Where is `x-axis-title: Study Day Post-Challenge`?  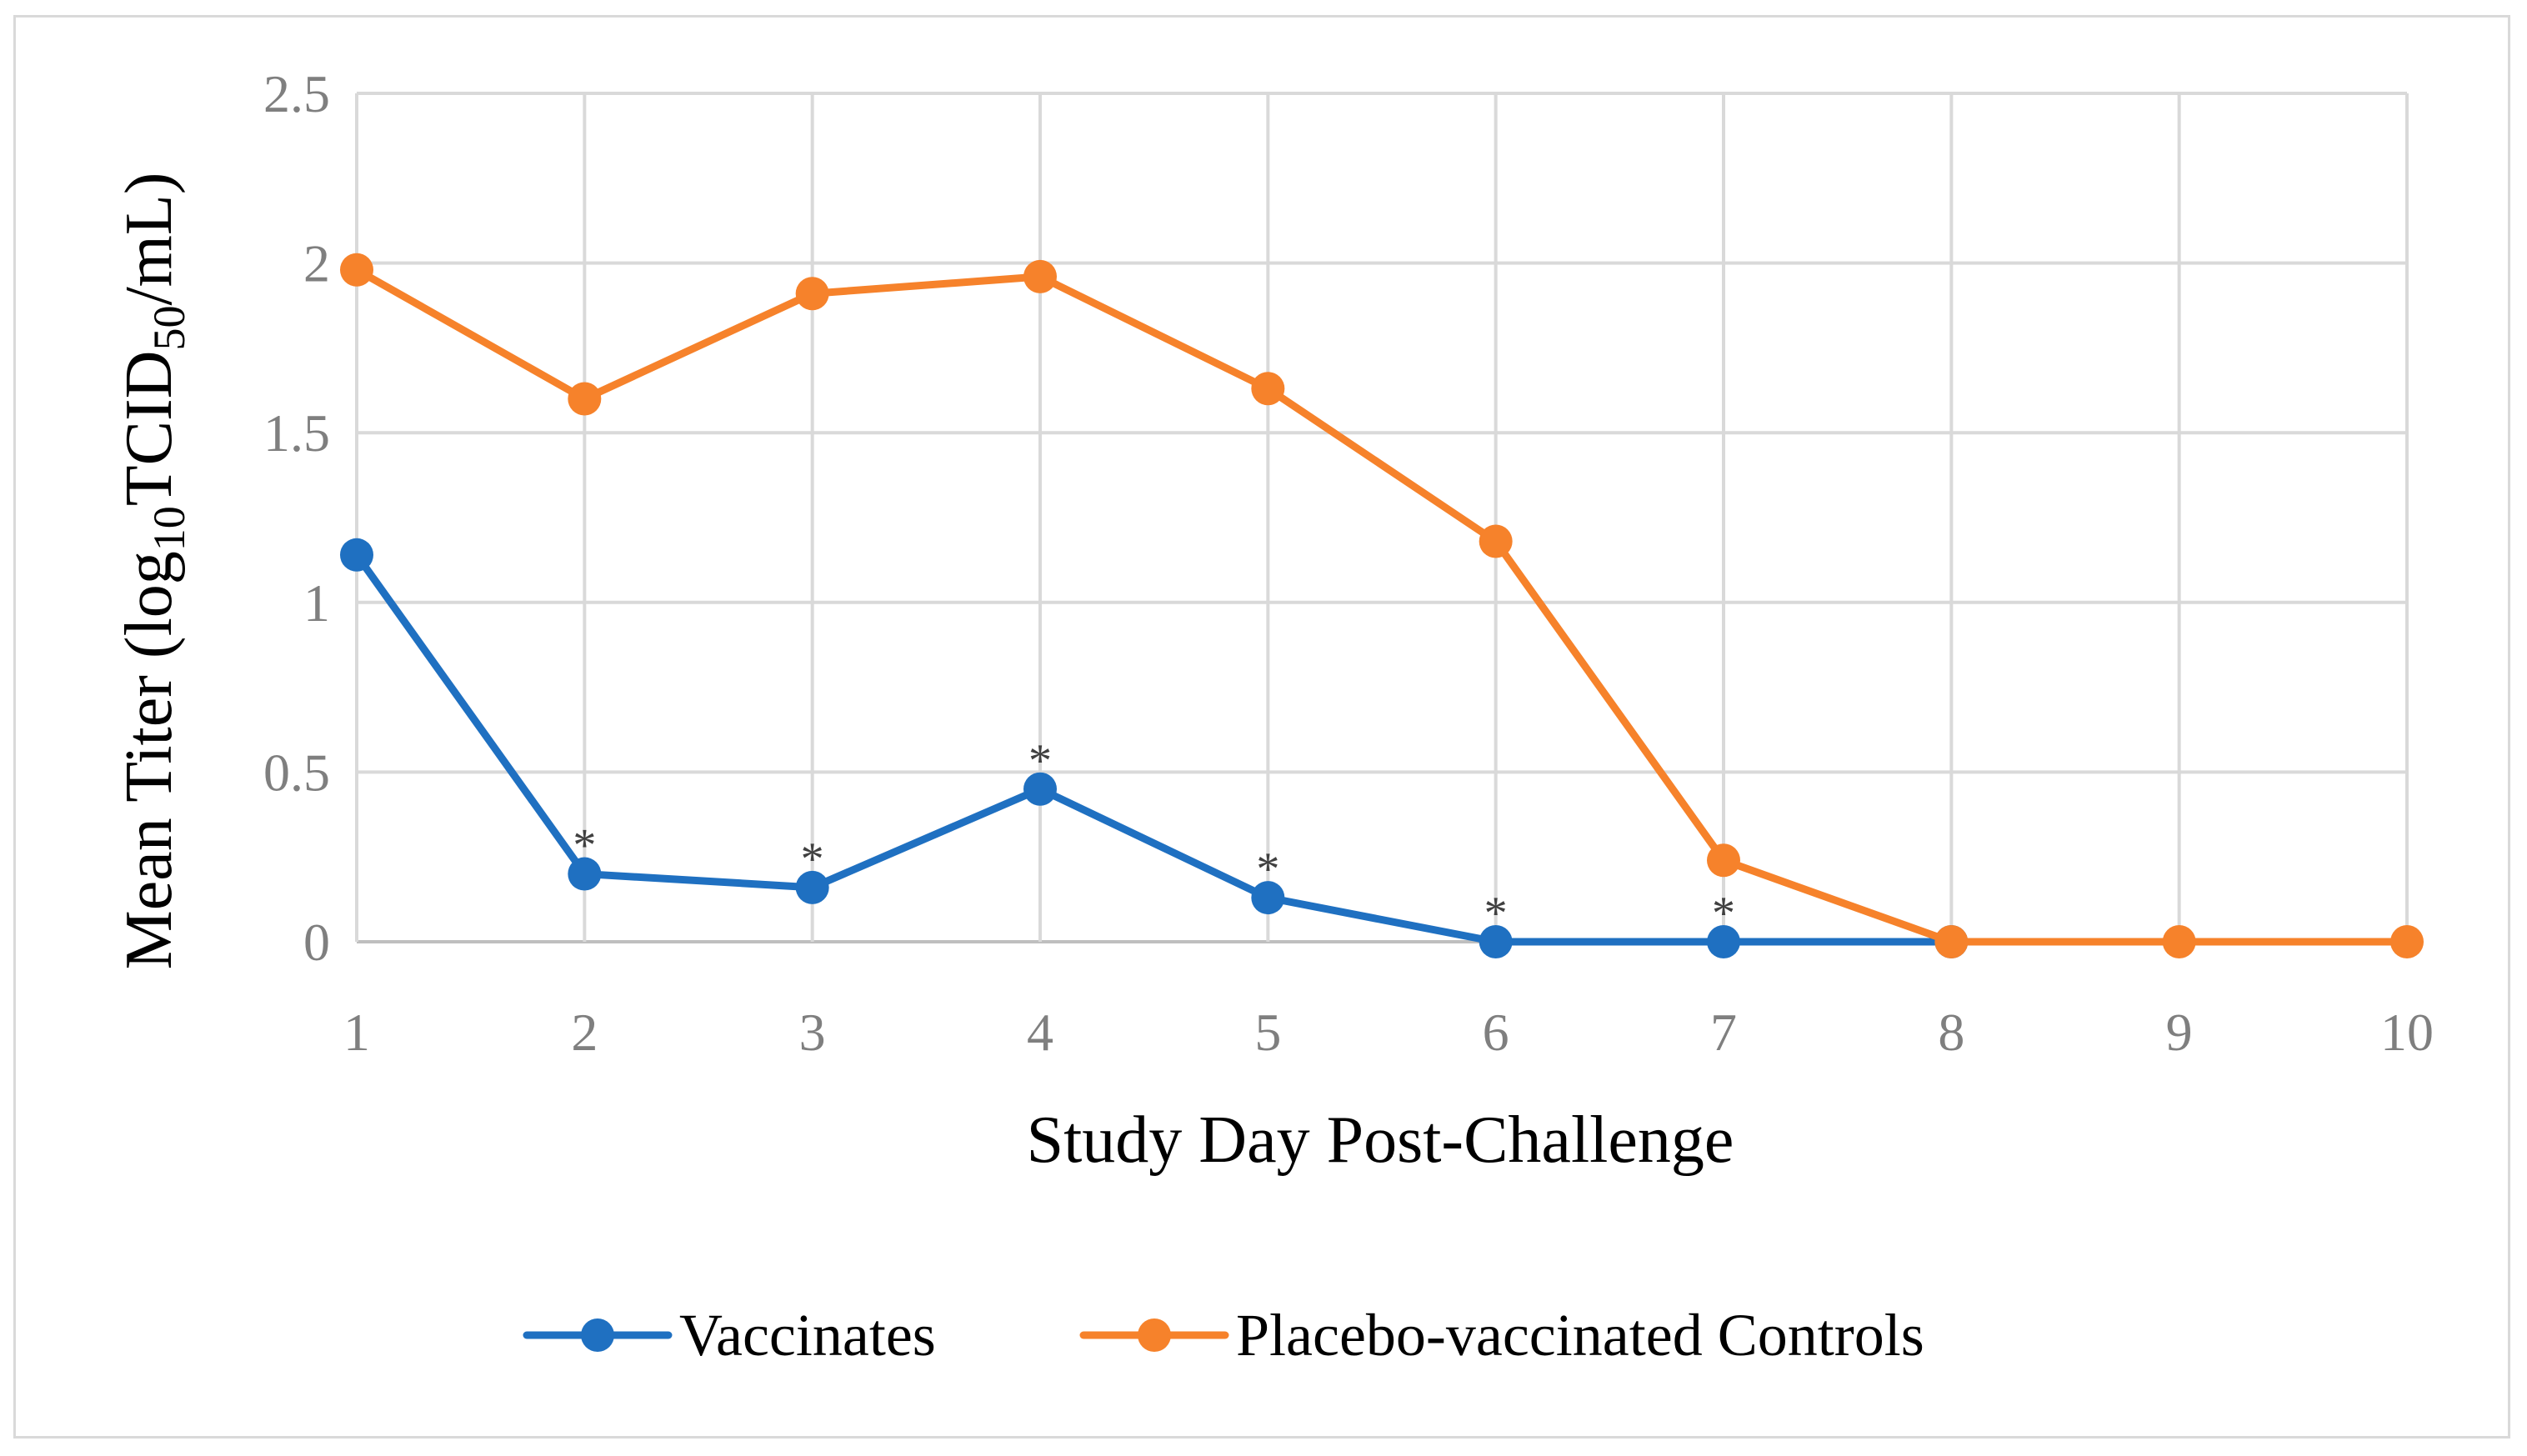 x-axis-title: Study Day Post-Challenge is located at coordinates (1381, 1140).